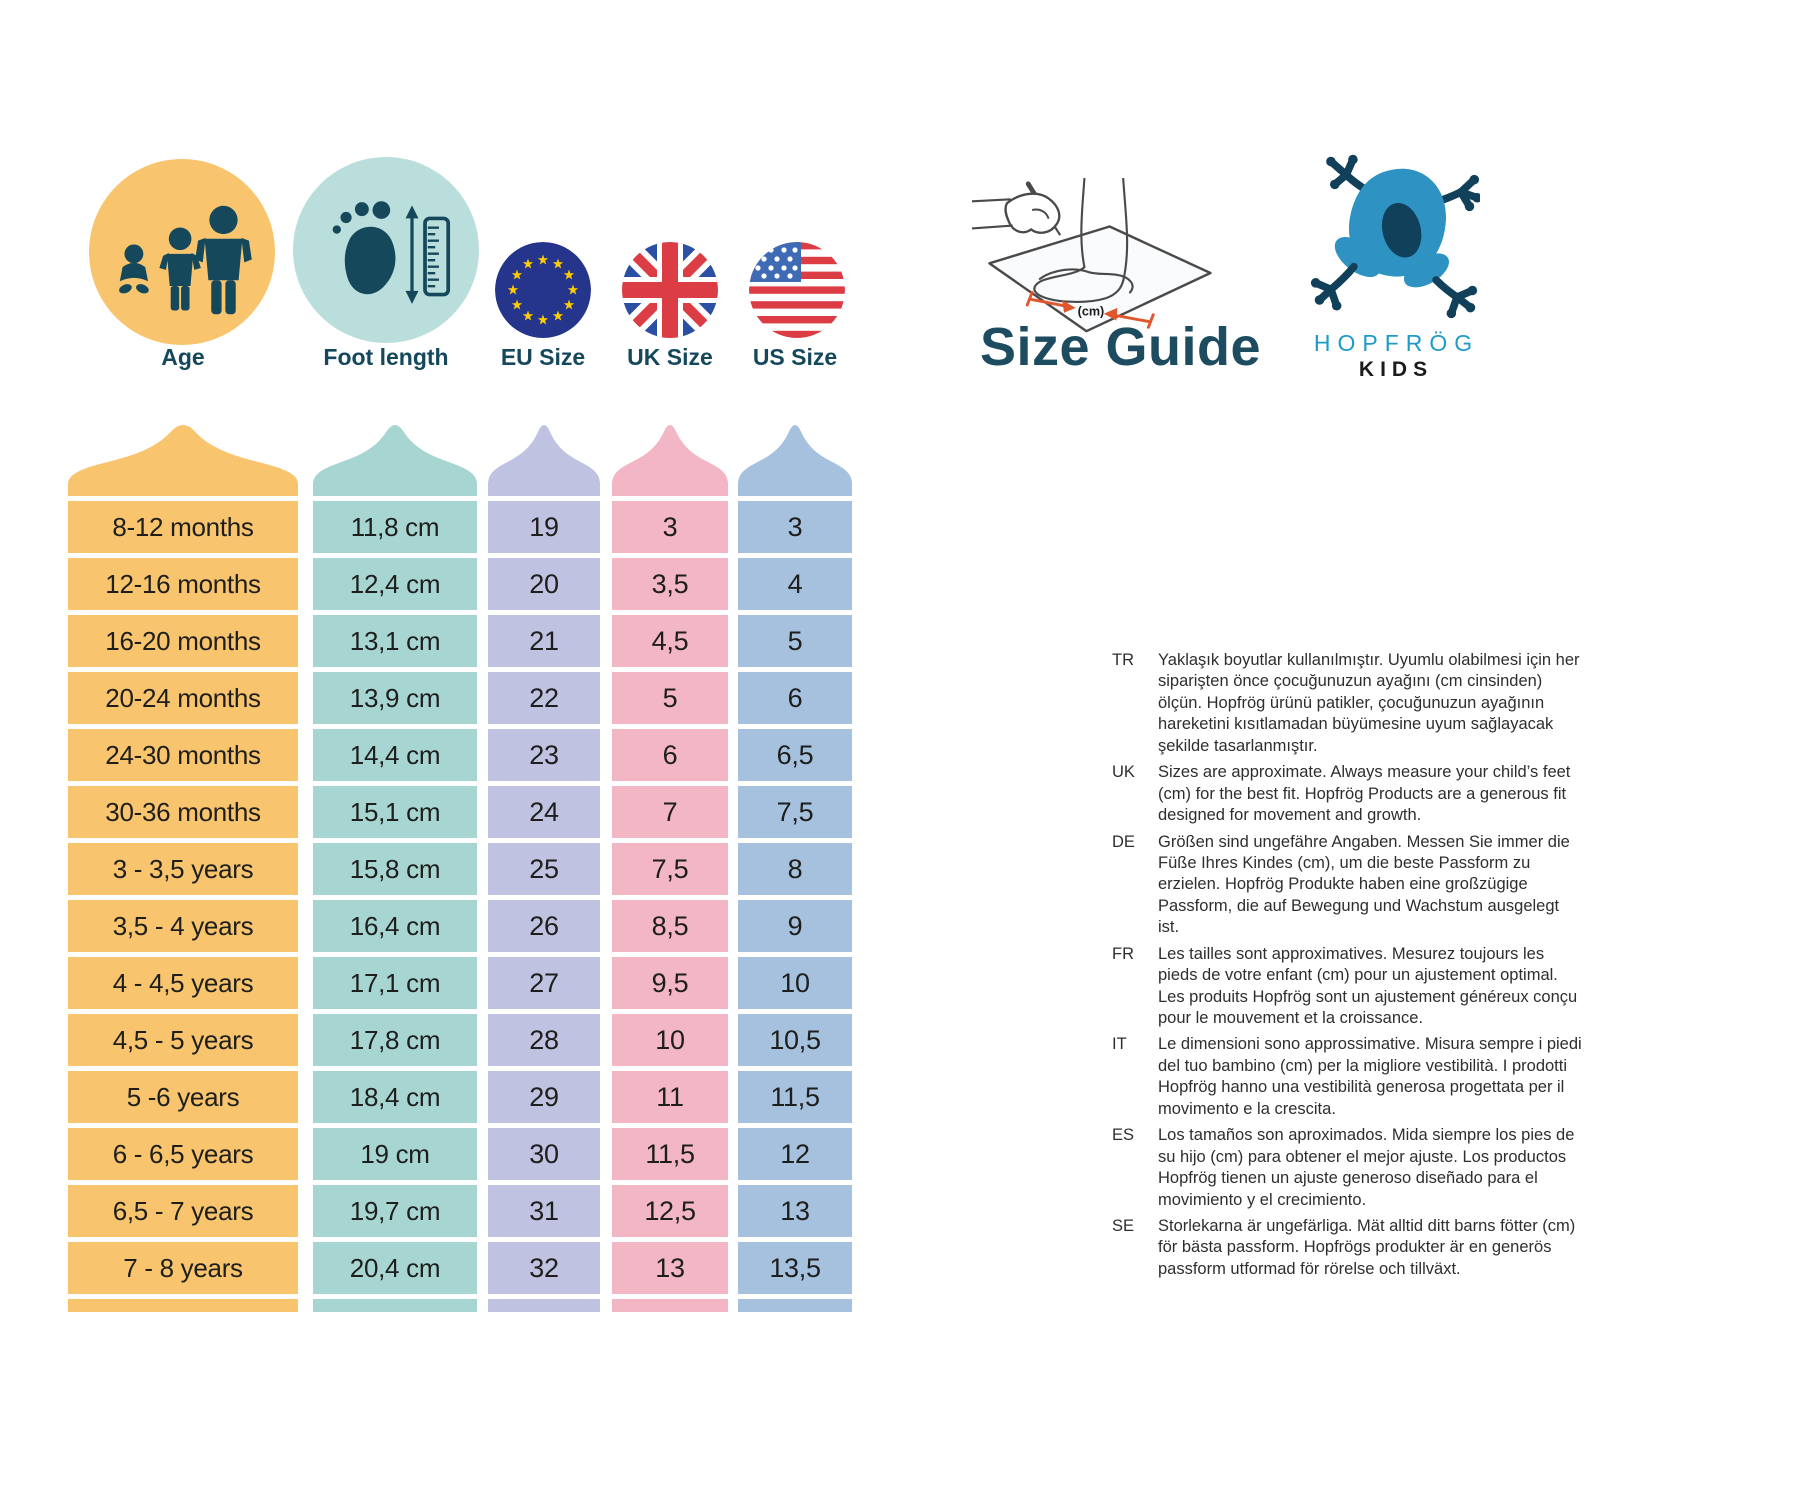 Image resolution: width=1800 pixels, height=1500 pixels. What do you see at coordinates (670, 1040) in the screenshot?
I see `uk-size-cell: 10` at bounding box center [670, 1040].